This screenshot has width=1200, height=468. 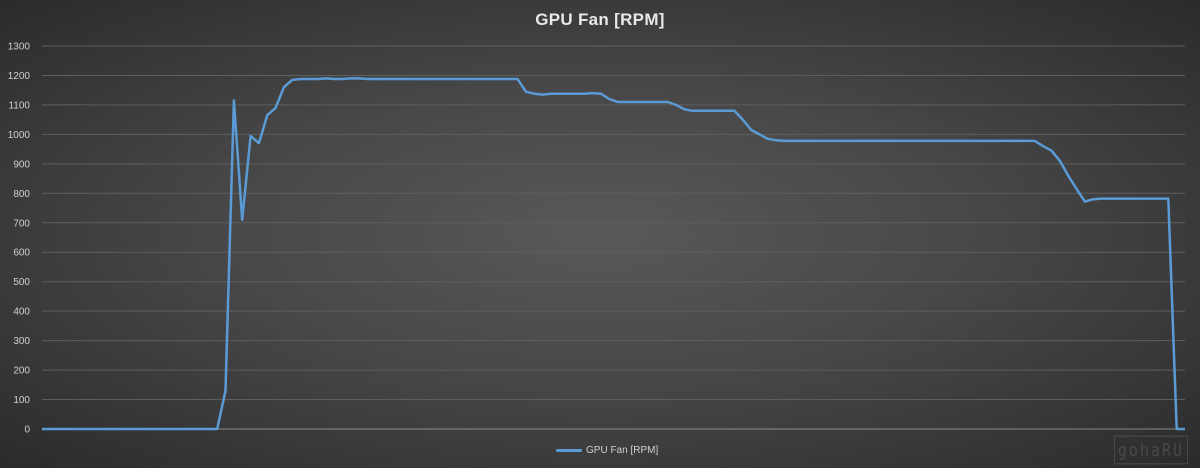 What do you see at coordinates (21, 194) in the screenshot?
I see `y-tick-label: 800` at bounding box center [21, 194].